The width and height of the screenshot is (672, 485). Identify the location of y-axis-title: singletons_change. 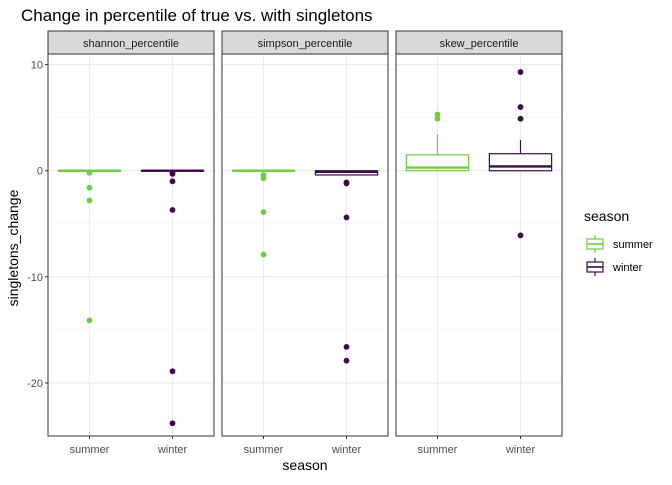
(13, 247).